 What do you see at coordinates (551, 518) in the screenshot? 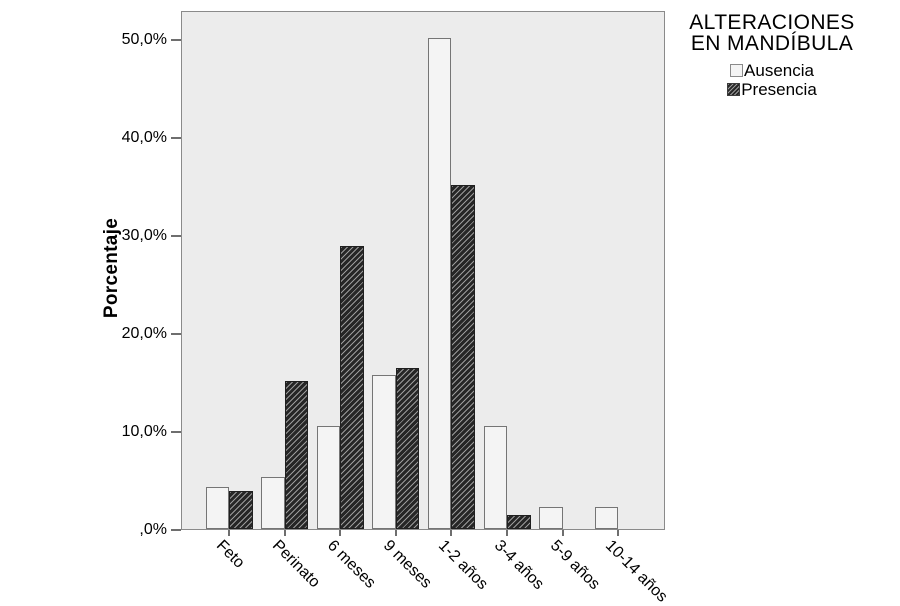
I see `bar-ausencia-5-9-años` at bounding box center [551, 518].